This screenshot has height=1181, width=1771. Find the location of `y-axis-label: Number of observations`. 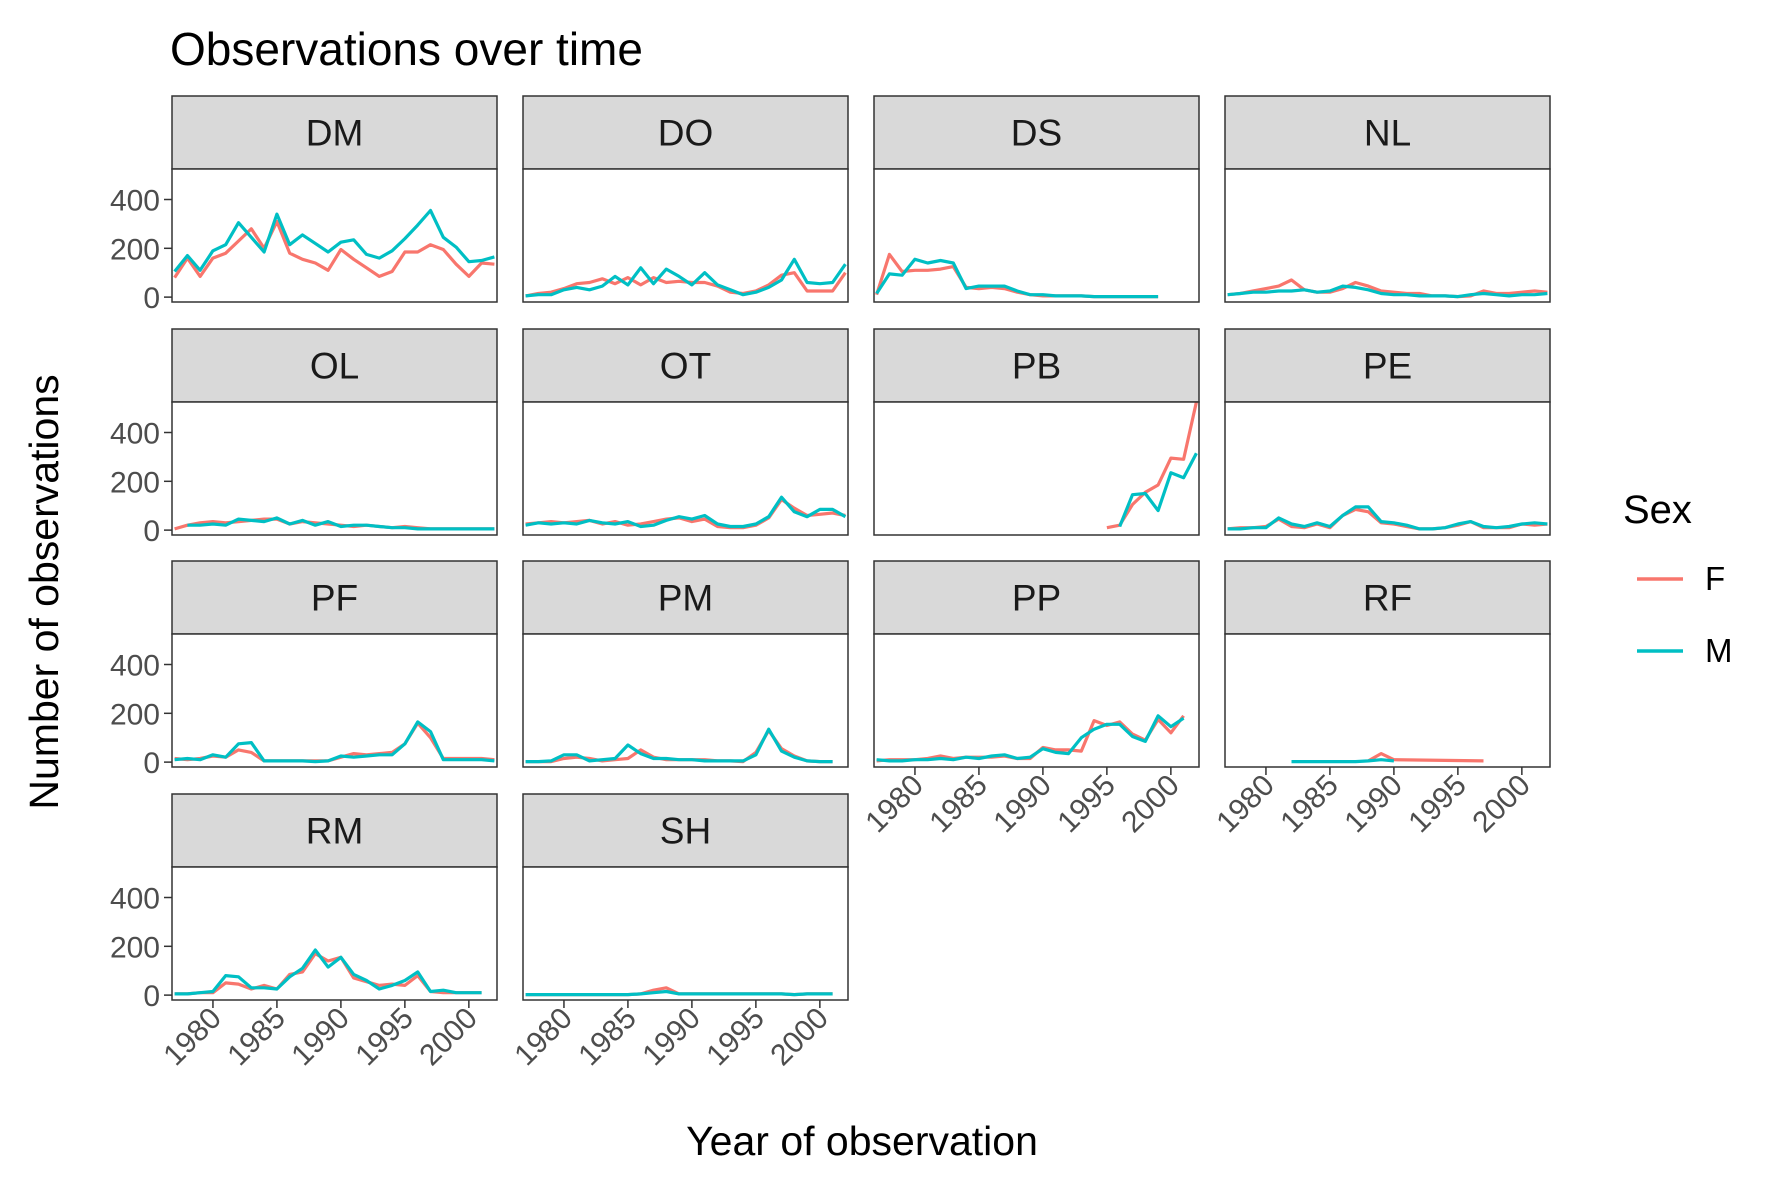

y-axis-label: Number of observations is located at coordinates (44, 591).